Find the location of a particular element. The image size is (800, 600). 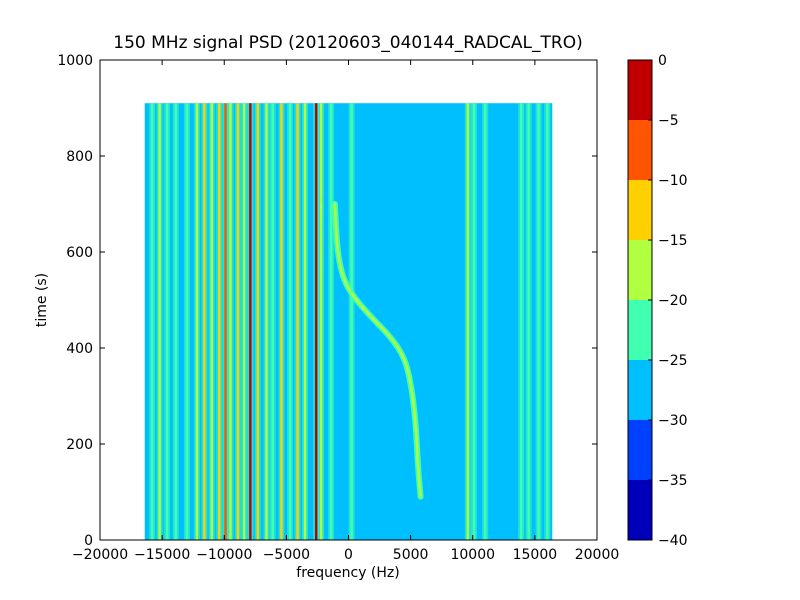

x-tick-label: 15000 is located at coordinates (535, 555).